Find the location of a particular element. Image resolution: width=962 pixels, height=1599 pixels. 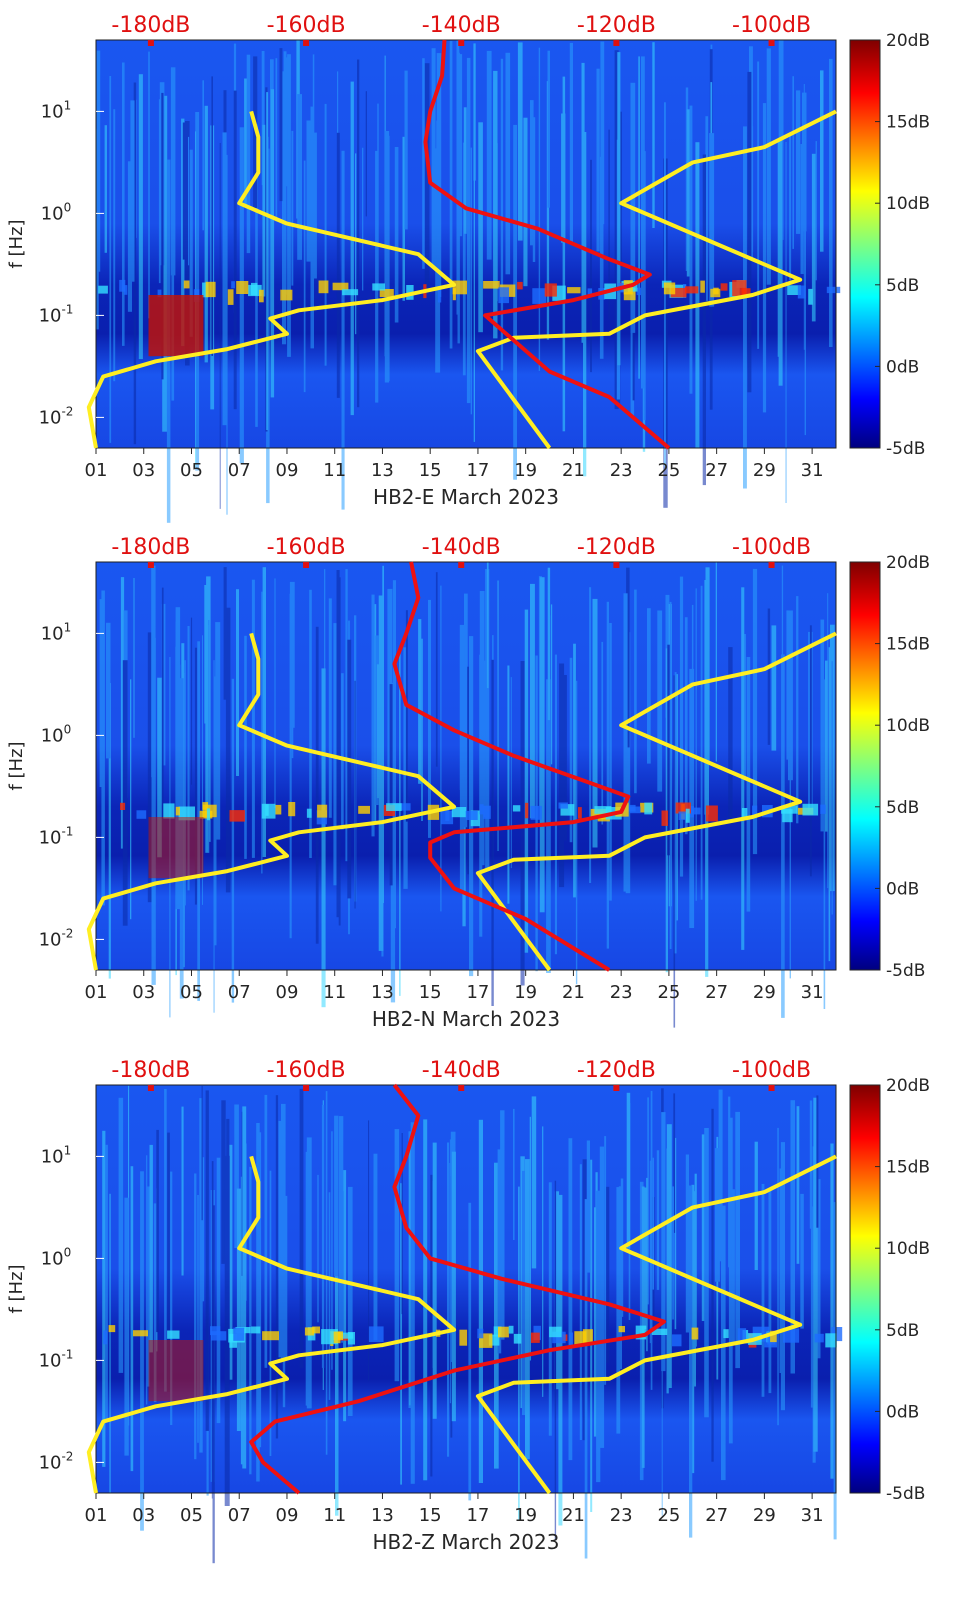

top-db-label: -180dB is located at coordinates (150, 547).